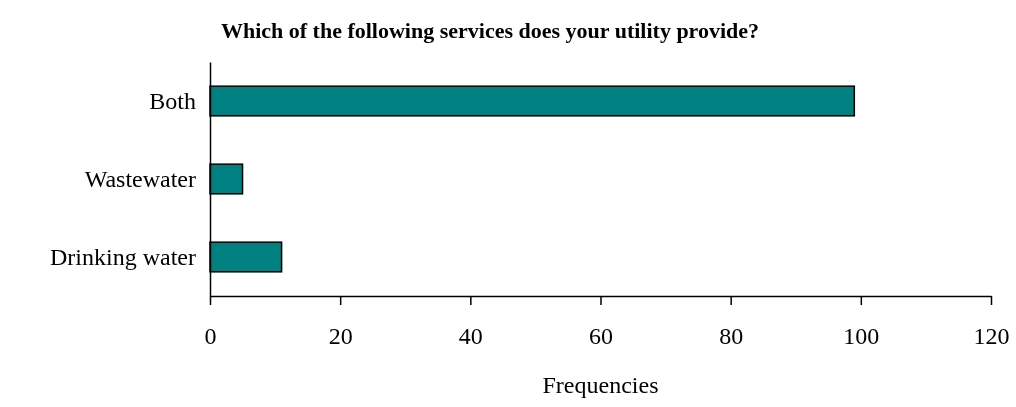 The width and height of the screenshot is (1016, 407). I want to click on x-axis-title: Frequencies, so click(600, 385).